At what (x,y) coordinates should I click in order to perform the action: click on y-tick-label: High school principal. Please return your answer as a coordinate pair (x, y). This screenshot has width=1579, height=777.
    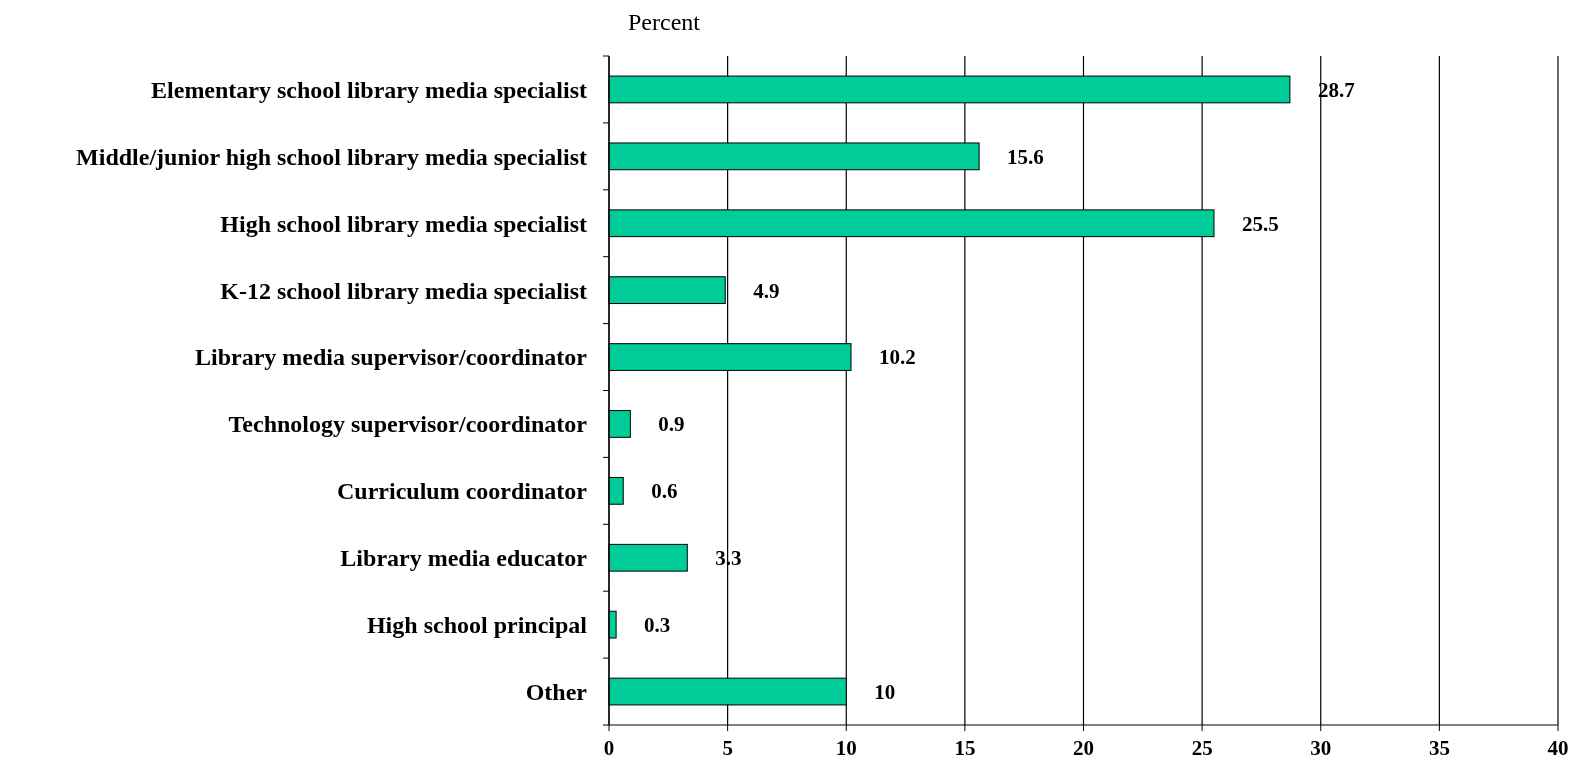
    Looking at the image, I should click on (477, 625).